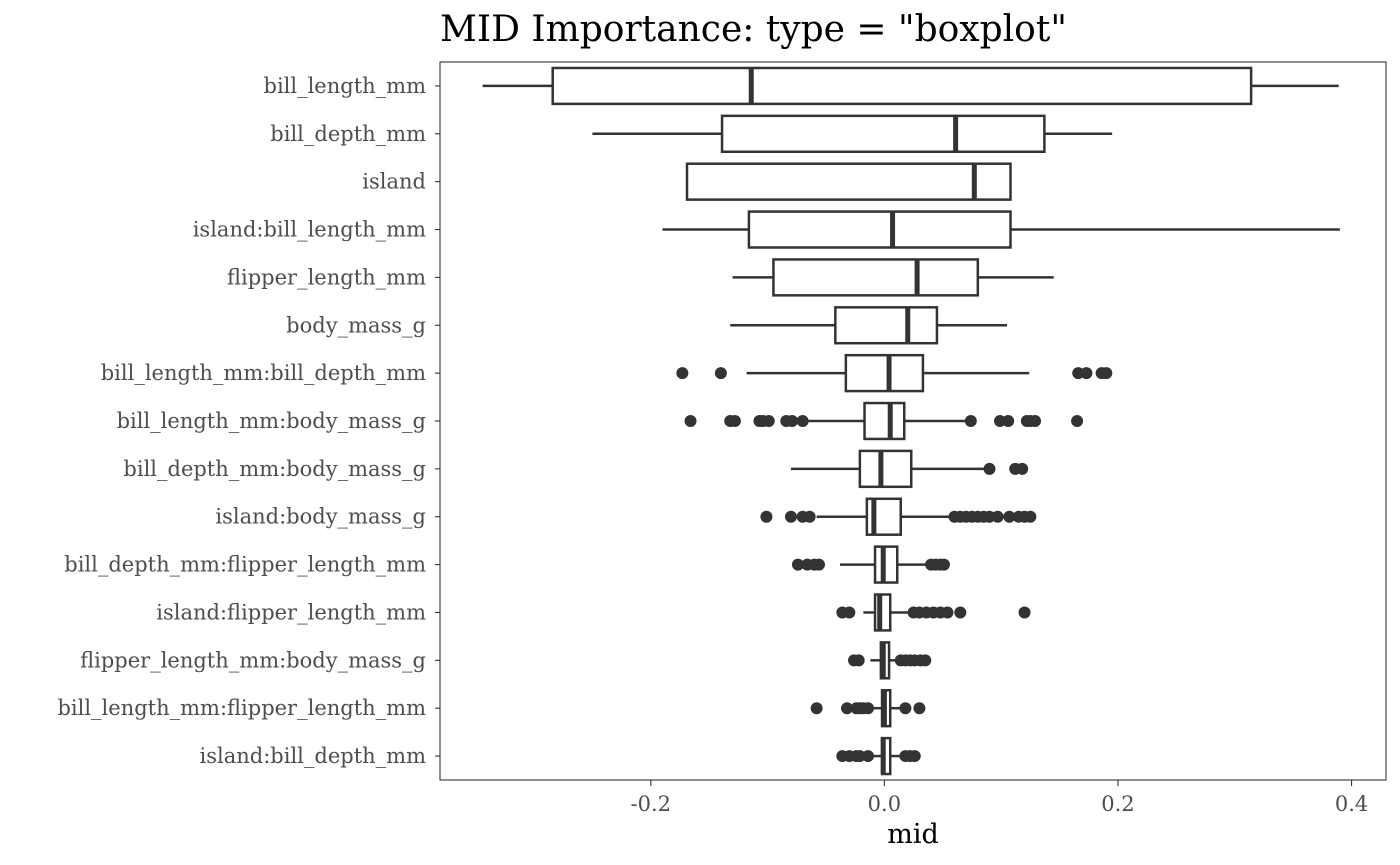 The height and width of the screenshot is (865, 1400). I want to click on boxplot-bill-depth-mm-body-mass-g, so click(909, 469).